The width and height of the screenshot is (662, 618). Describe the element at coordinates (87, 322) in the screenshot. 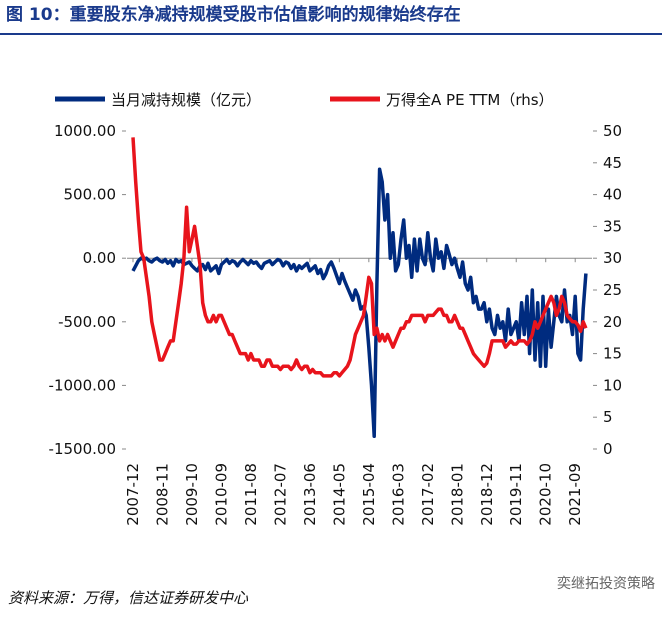

I see `y-tick-label: -500.00` at that location.